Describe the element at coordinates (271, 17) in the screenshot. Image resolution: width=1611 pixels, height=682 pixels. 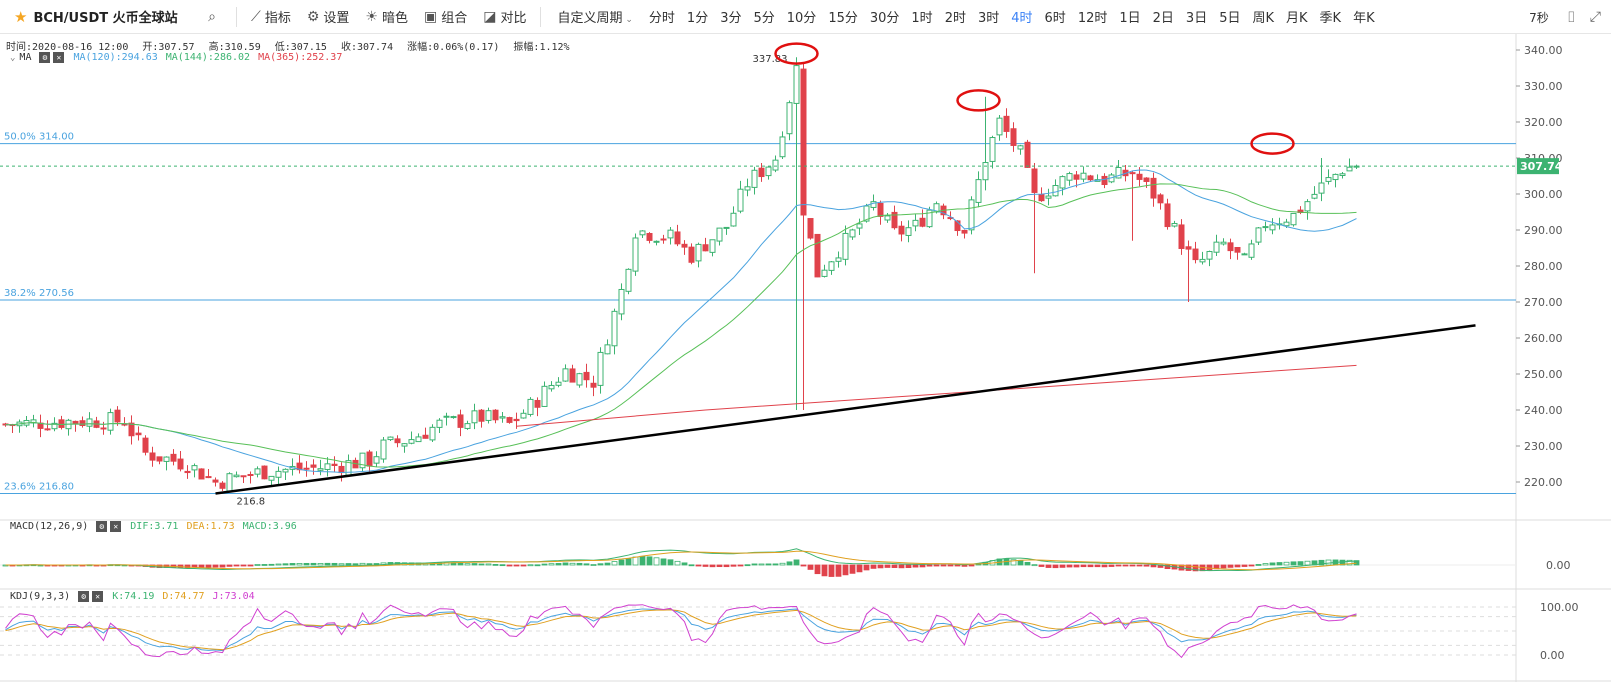
I see `indicator-button: ⟋ 指标` at that location.